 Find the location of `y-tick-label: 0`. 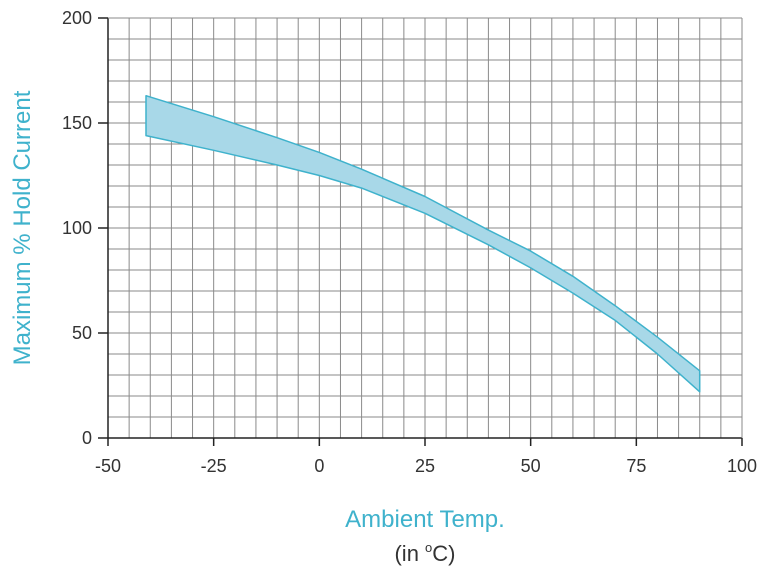

y-tick-label: 0 is located at coordinates (87, 438).